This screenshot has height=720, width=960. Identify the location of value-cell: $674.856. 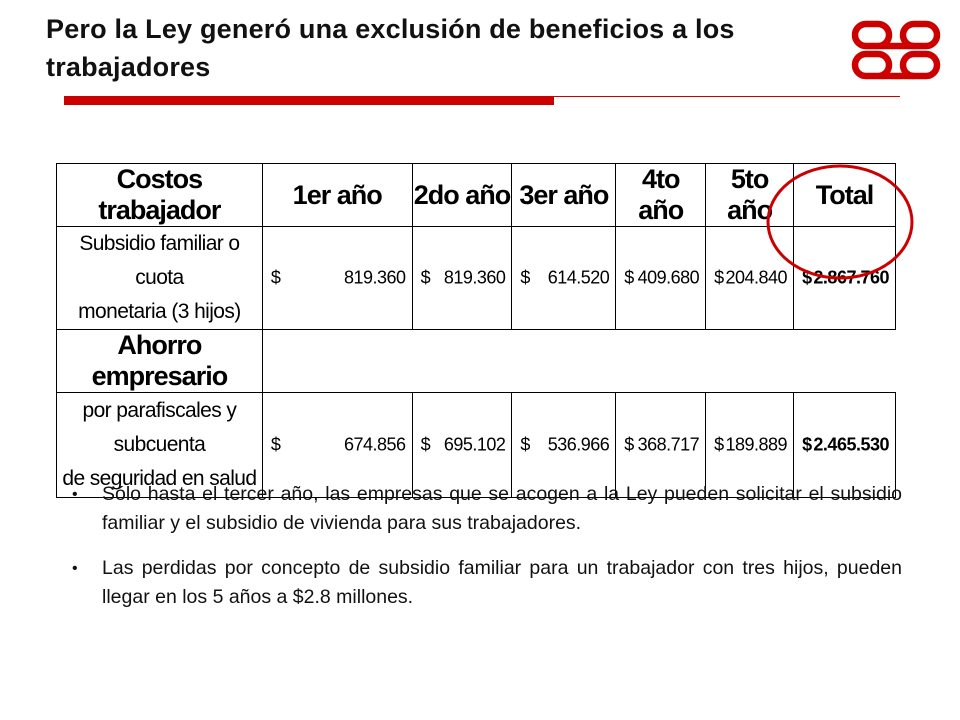
(337, 445).